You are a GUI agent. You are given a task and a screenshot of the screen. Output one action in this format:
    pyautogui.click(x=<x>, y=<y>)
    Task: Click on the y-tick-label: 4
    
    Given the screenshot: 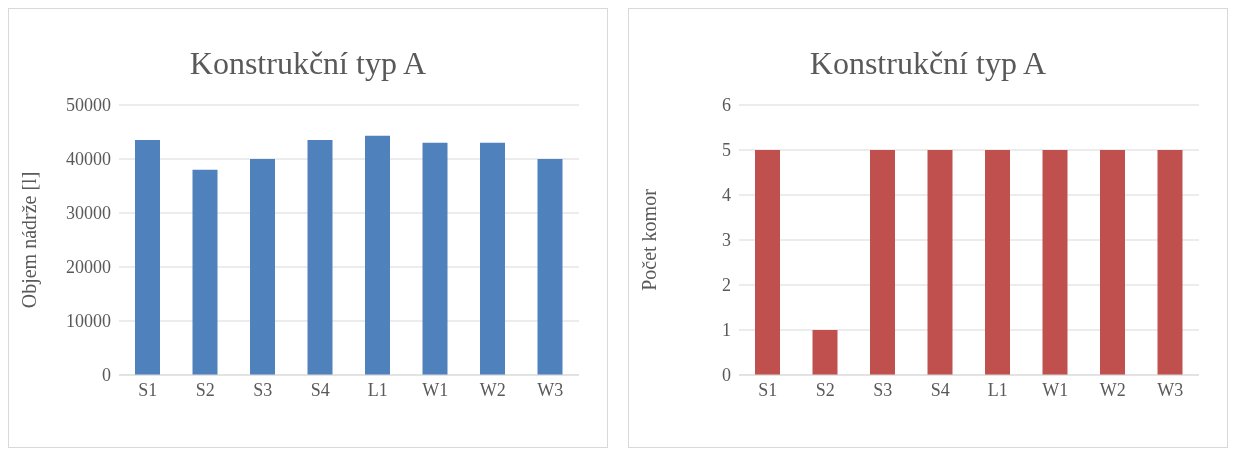 What is the action you would take?
    pyautogui.click(x=726, y=195)
    